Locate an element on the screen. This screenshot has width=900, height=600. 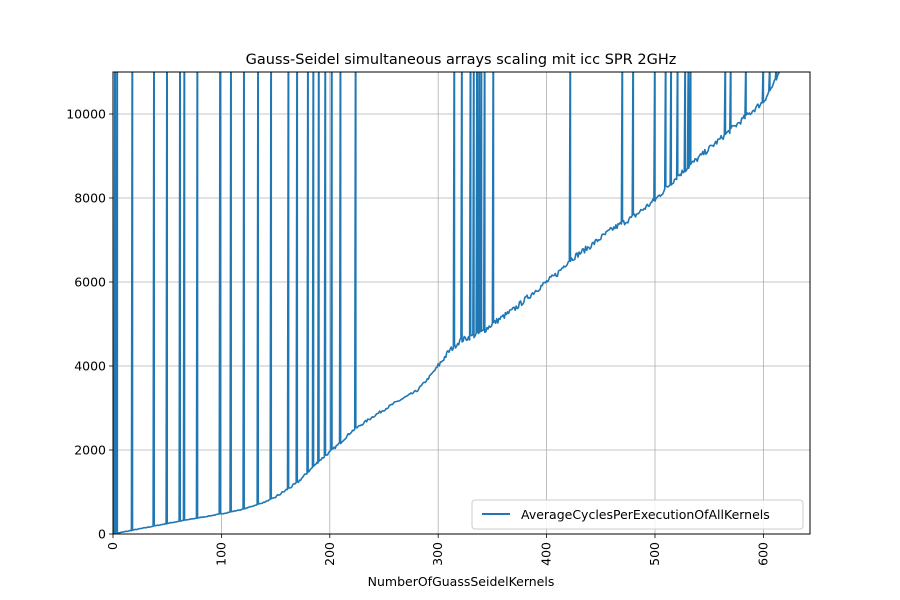
x-tick-label: 600 is located at coordinates (762, 554).